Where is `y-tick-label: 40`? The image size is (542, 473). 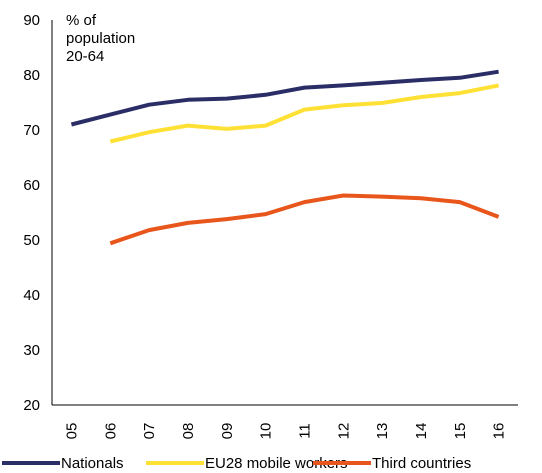 y-tick-label: 40 is located at coordinates (31, 295).